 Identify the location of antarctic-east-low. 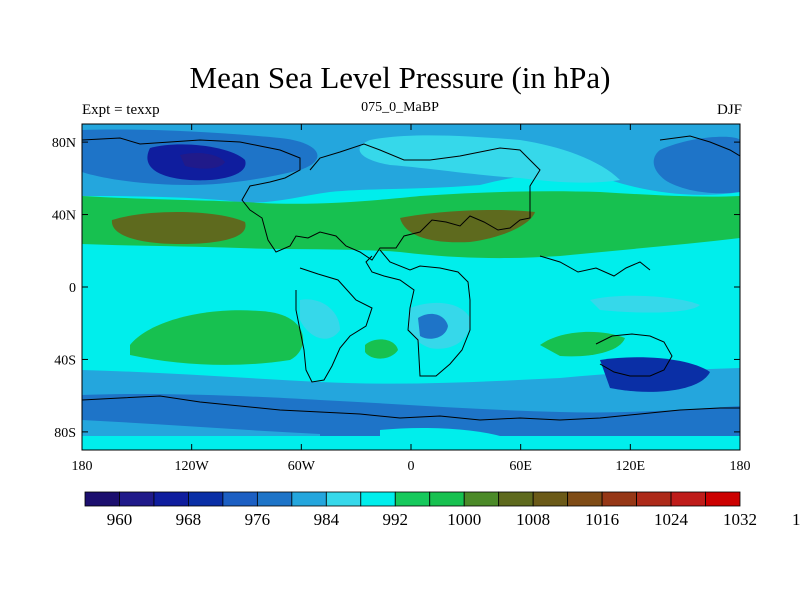
(655, 374).